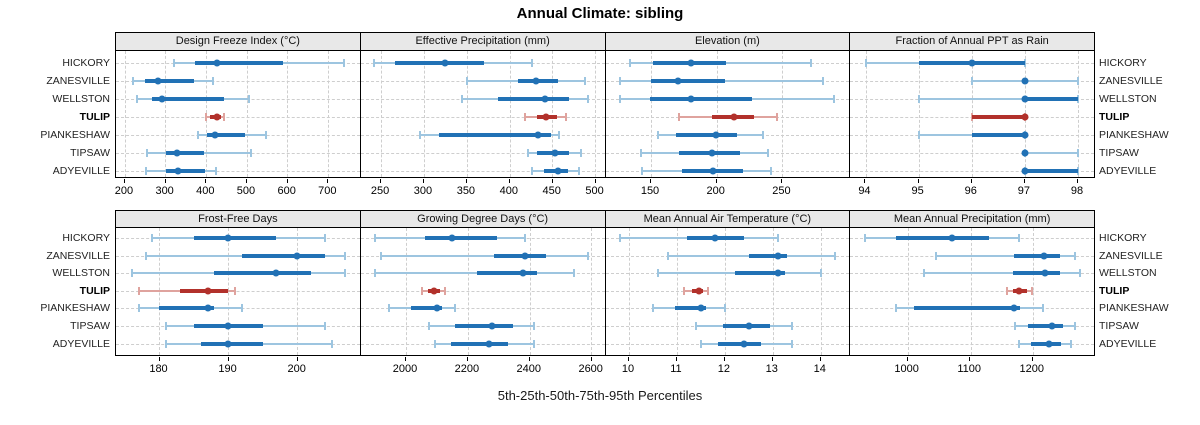 Image resolution: width=1200 pixels, height=425 pixels. What do you see at coordinates (600, 13) in the screenshot?
I see `chart-title: Annual Climate: sibling` at bounding box center [600, 13].